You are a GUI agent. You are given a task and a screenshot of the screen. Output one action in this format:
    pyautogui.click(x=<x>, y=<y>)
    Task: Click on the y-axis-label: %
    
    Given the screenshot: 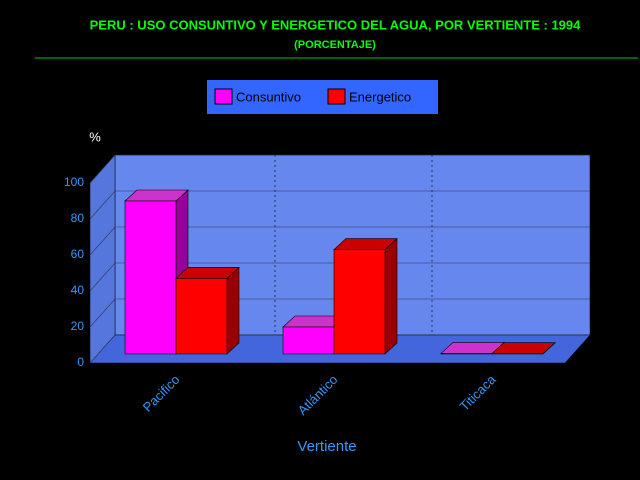 What is the action you would take?
    pyautogui.click(x=95, y=136)
    